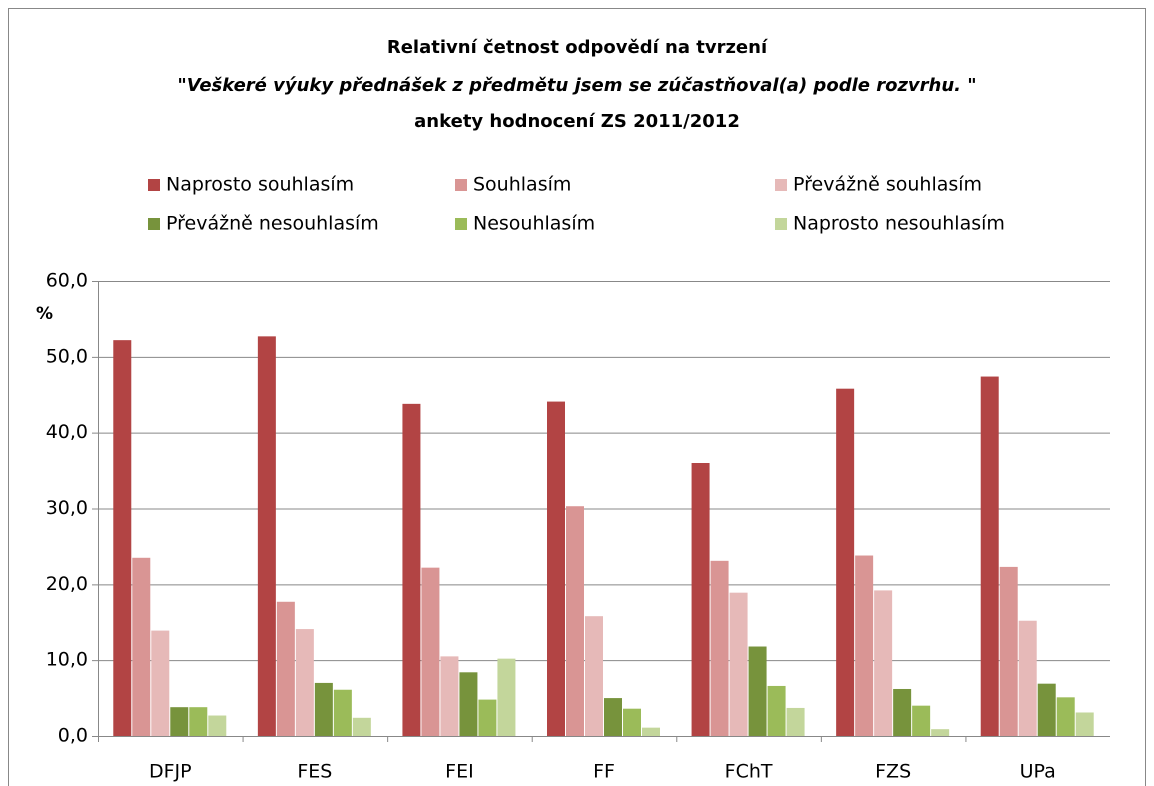  Describe the element at coordinates (604, 772) in the screenshot. I see `x-tick-label: FF` at that location.